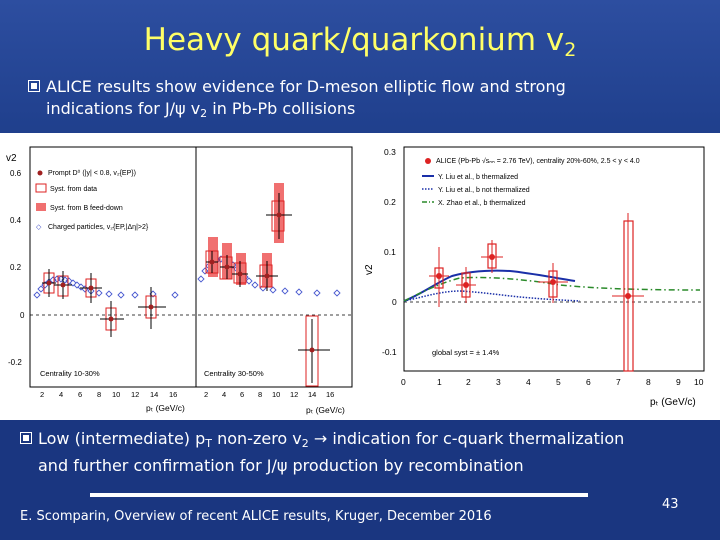  I want to click on left-panel-2-xlabel: pₜ (GeV/c), so click(325, 410).